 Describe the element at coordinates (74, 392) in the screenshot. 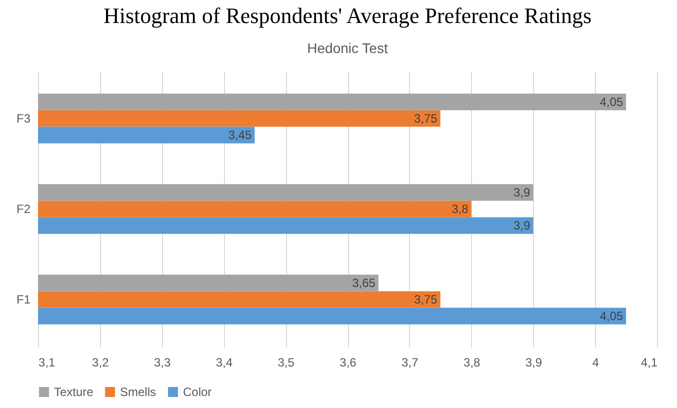

I see `legend-label: Texture` at that location.